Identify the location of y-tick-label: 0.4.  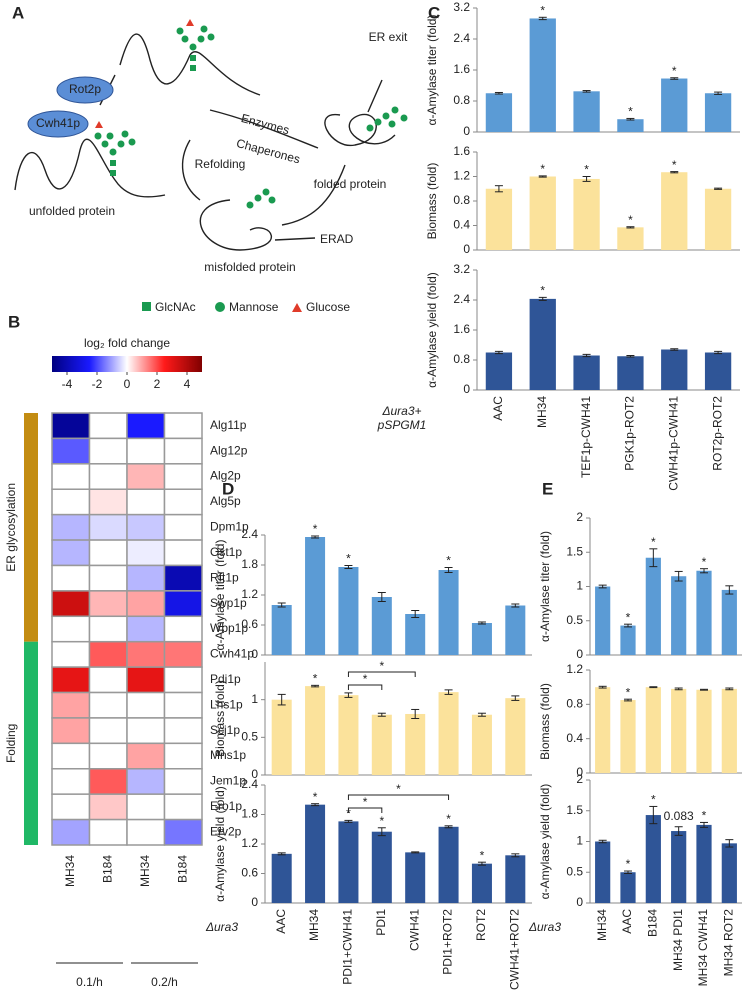
(461, 225).